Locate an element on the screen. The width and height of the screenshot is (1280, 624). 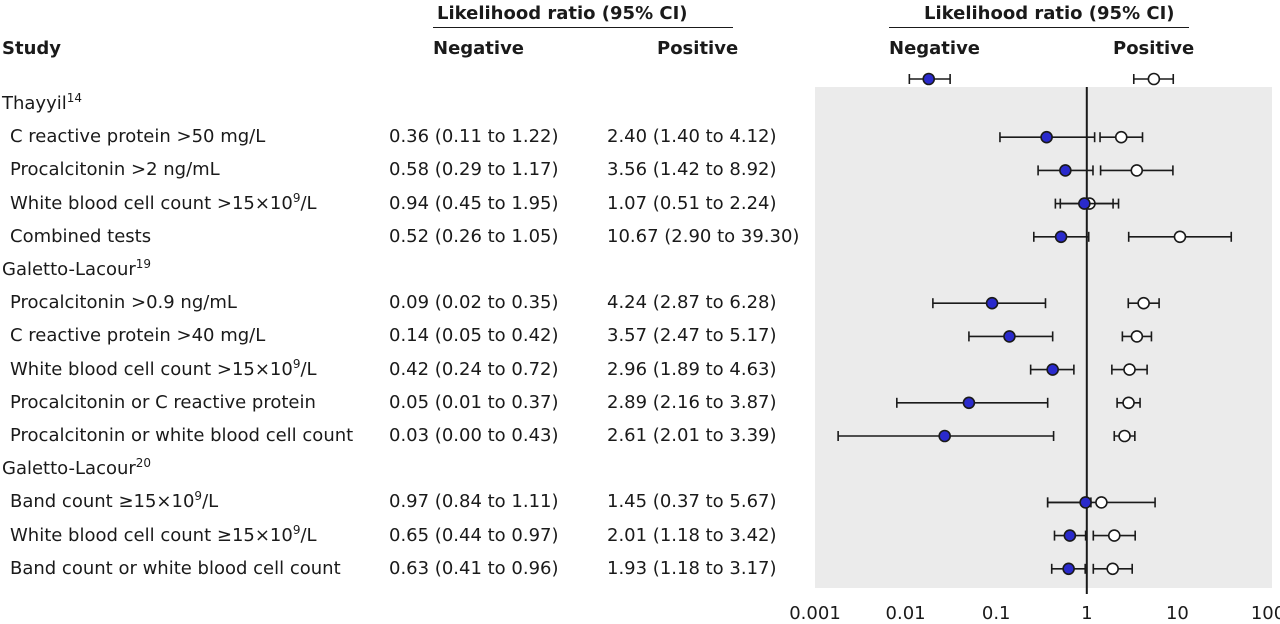
plot-group-header: Likelihood ratio (95% CI) is located at coordinates (1049, 13).